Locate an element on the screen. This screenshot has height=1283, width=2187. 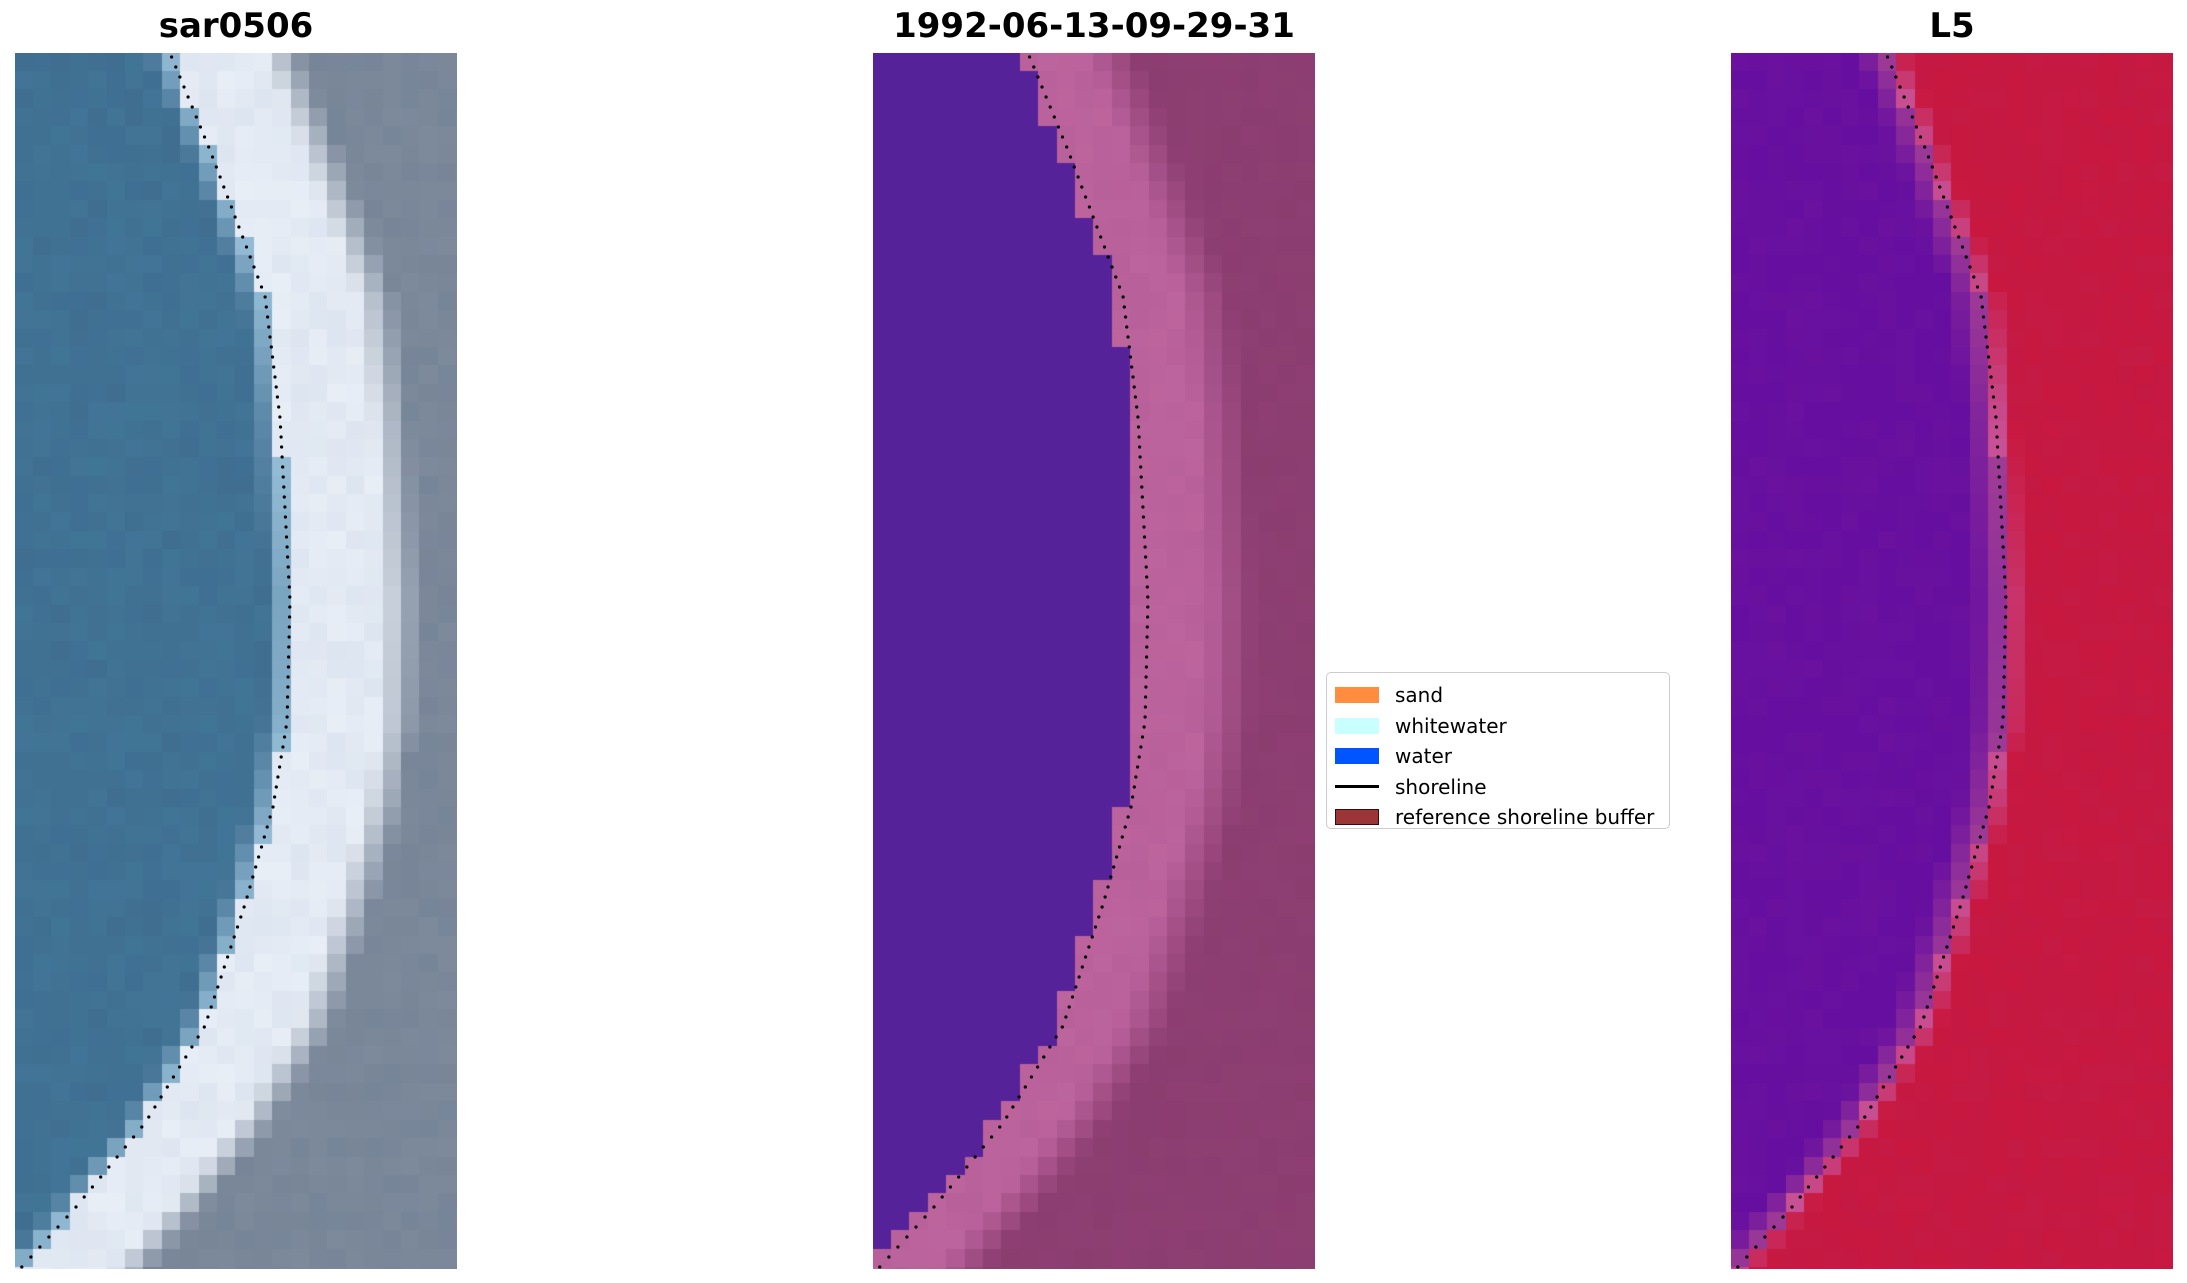
legend-item-reference-buffer: reference shoreline buffer is located at coordinates (1498, 817).